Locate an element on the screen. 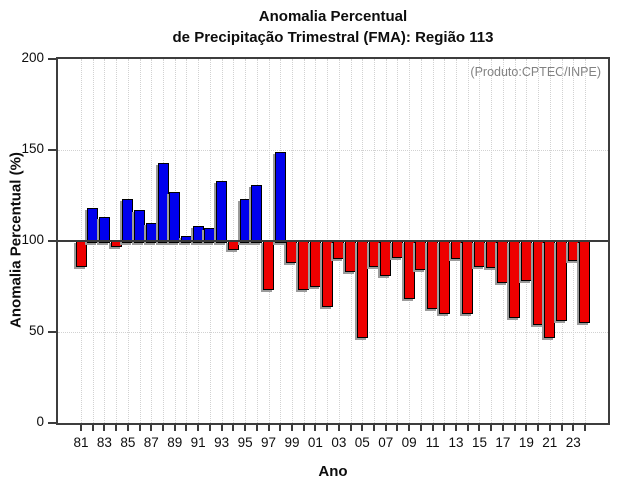 The height and width of the screenshot is (500, 640). bar-1983 is located at coordinates (104, 230).